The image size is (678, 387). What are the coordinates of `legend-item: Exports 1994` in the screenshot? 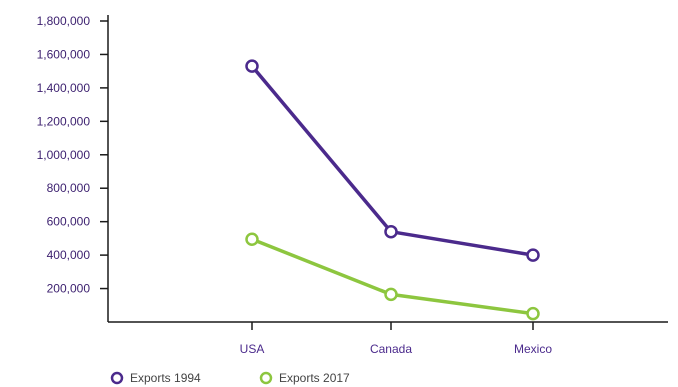 It's located at (155, 378).